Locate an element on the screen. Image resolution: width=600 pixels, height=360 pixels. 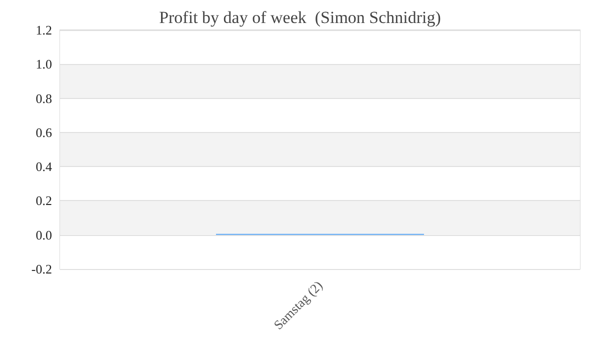
y-tick-label: 0.0 is located at coordinates (44, 234).